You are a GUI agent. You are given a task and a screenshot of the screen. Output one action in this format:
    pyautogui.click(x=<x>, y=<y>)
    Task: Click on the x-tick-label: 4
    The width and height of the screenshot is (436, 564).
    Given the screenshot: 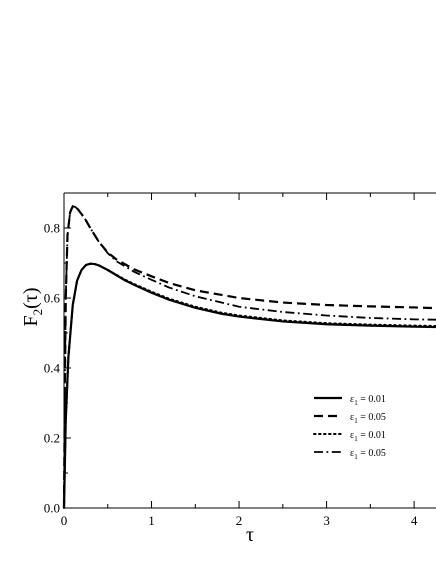 What is the action you would take?
    pyautogui.click(x=414, y=520)
    